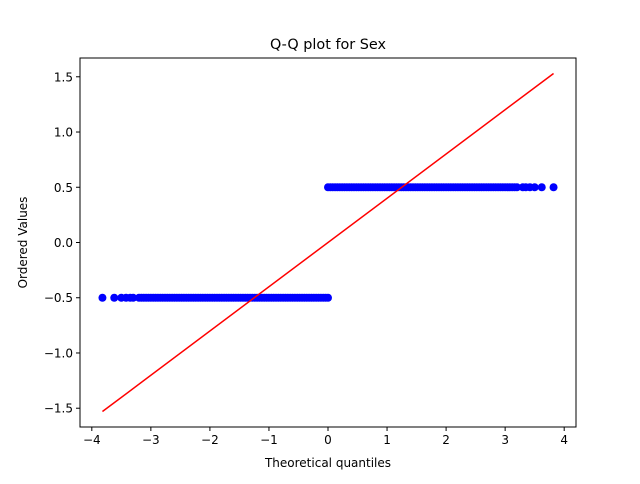 Image resolution: width=640 pixels, height=484 pixels. I want to click on x-tick-label: 0, so click(328, 440).